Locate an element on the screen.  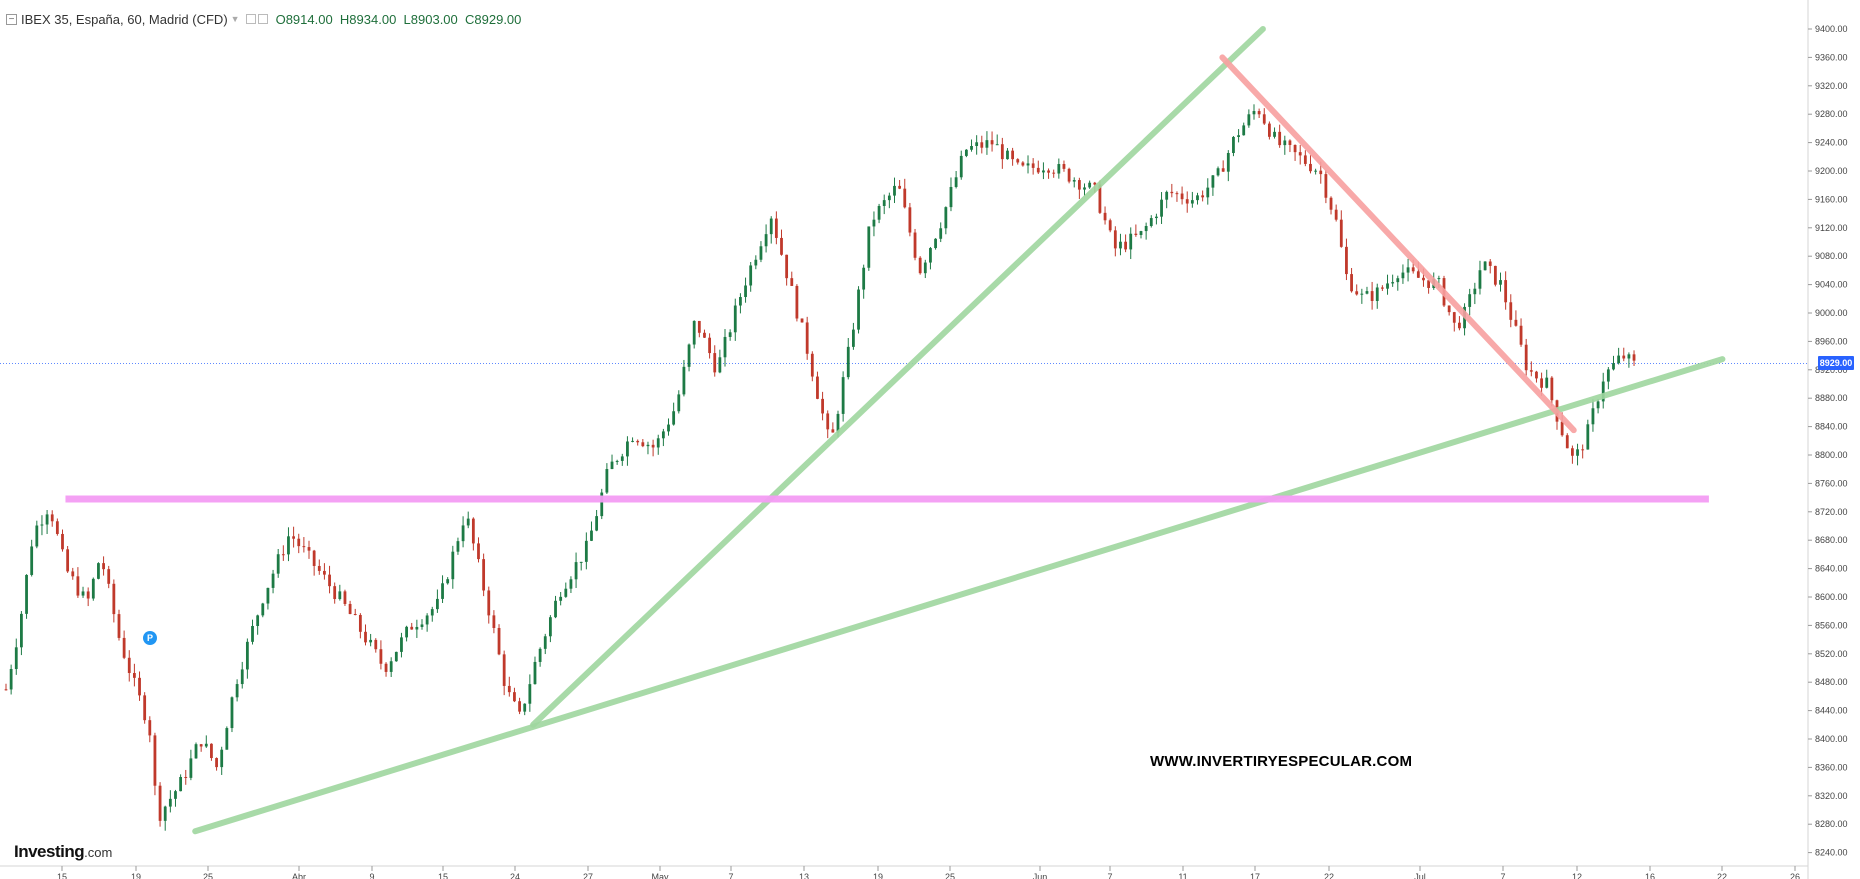
time-tick-label: 17 is located at coordinates (1255, 875).